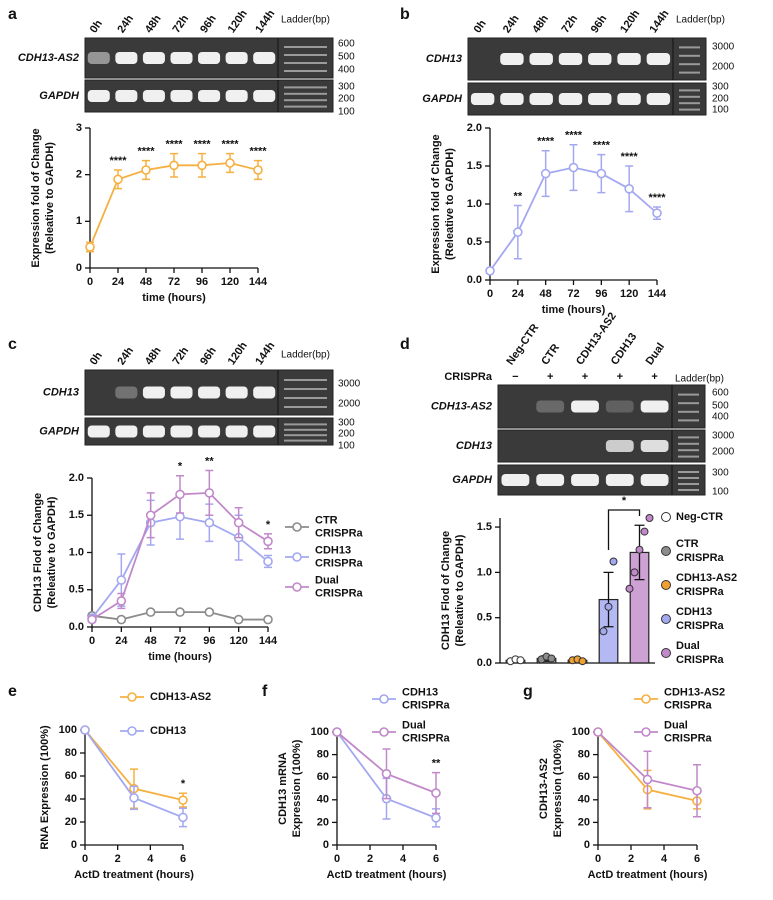 This screenshot has width=773, height=900. I want to click on y-tick-label: 80, so click(323, 755).